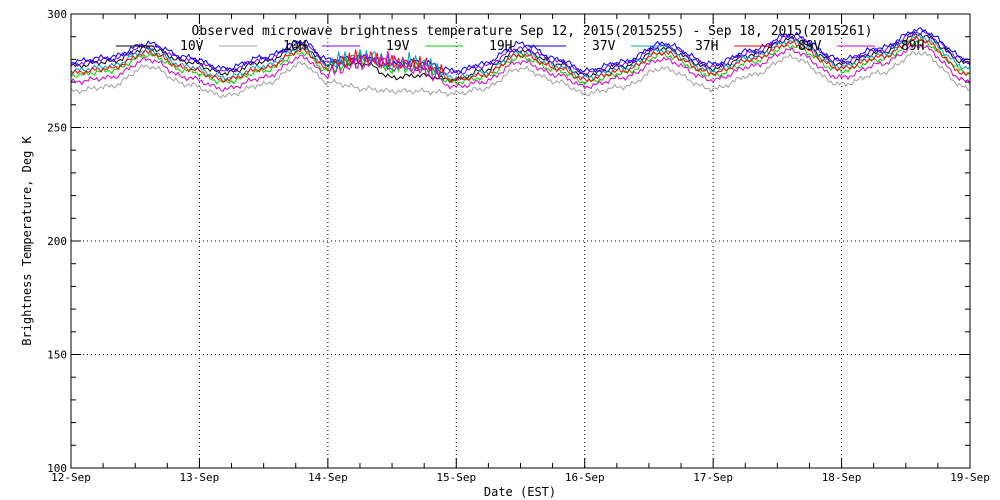 This screenshot has width=1000, height=500. I want to click on legend-label-37v: 37V, so click(604, 46).